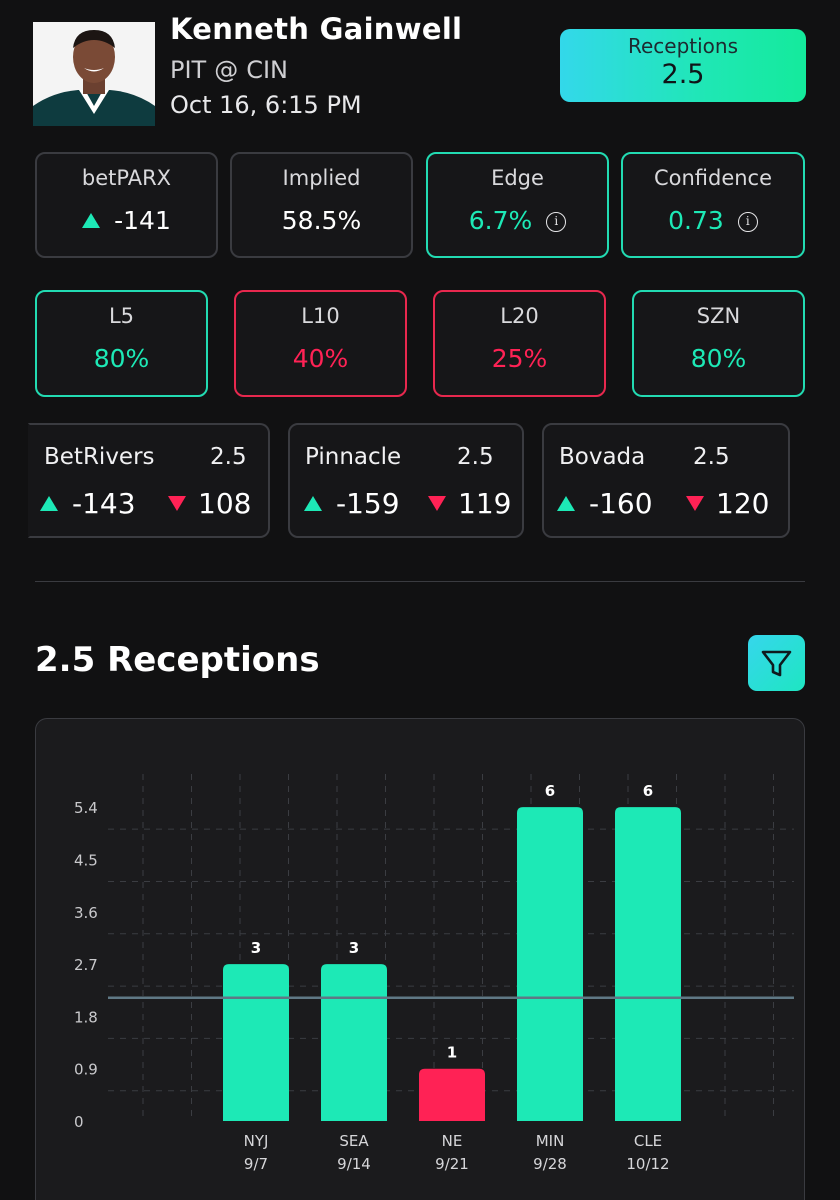 Image resolution: width=840 pixels, height=1200 pixels. Describe the element at coordinates (602, 457) in the screenshot. I see `book-name: Bovada` at that location.